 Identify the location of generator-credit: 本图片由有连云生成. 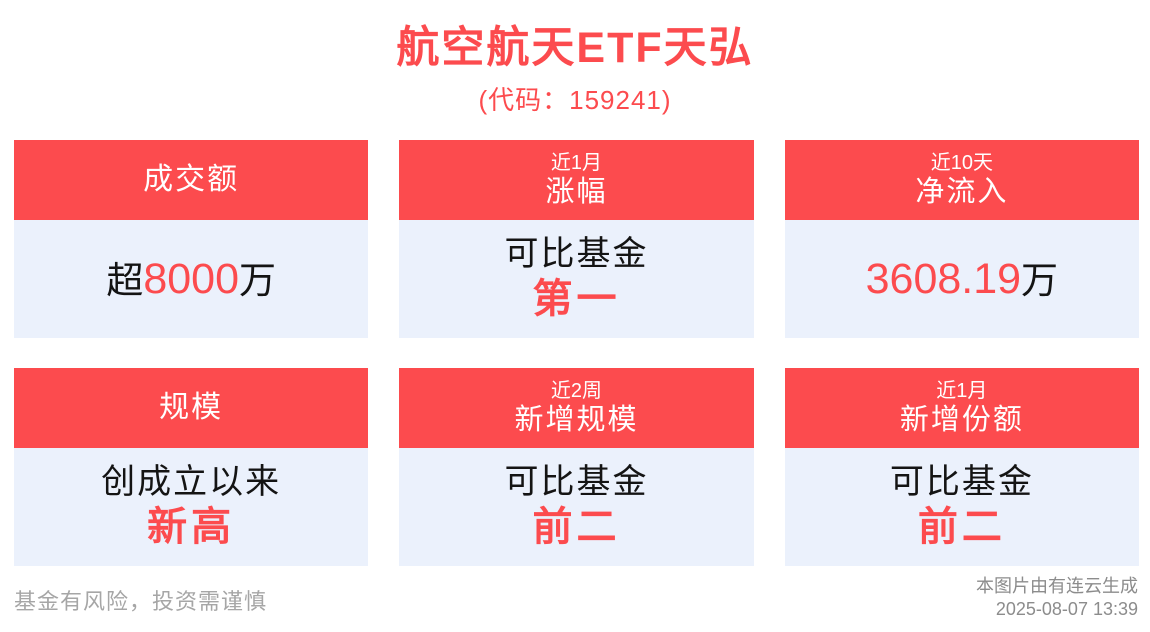
(1057, 586).